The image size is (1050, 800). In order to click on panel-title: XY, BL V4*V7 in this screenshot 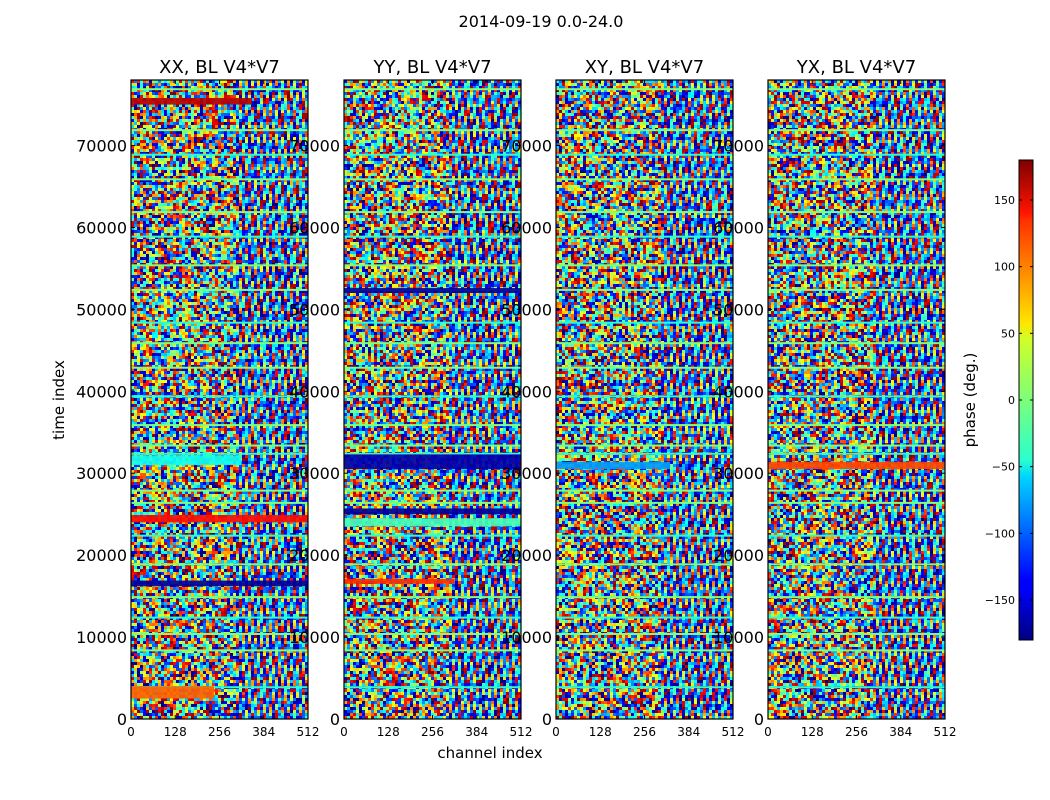, I will do `click(644, 67)`.